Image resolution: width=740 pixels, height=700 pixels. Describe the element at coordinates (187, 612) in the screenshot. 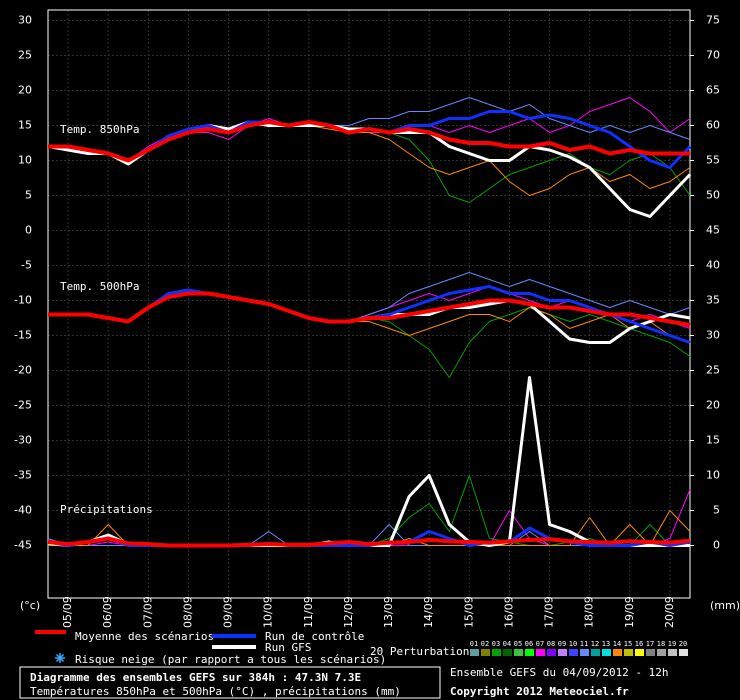

I see `x-tick-label: 08/09` at that location.